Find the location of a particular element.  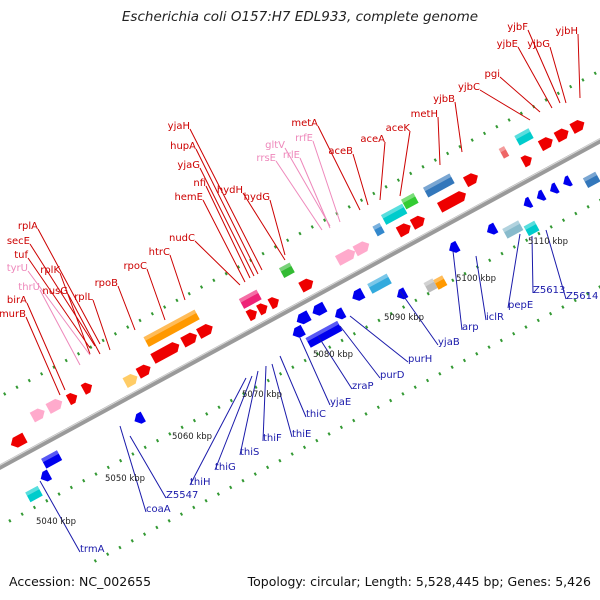

forward-label-rplk: rplK is located at coordinates (50, 270).